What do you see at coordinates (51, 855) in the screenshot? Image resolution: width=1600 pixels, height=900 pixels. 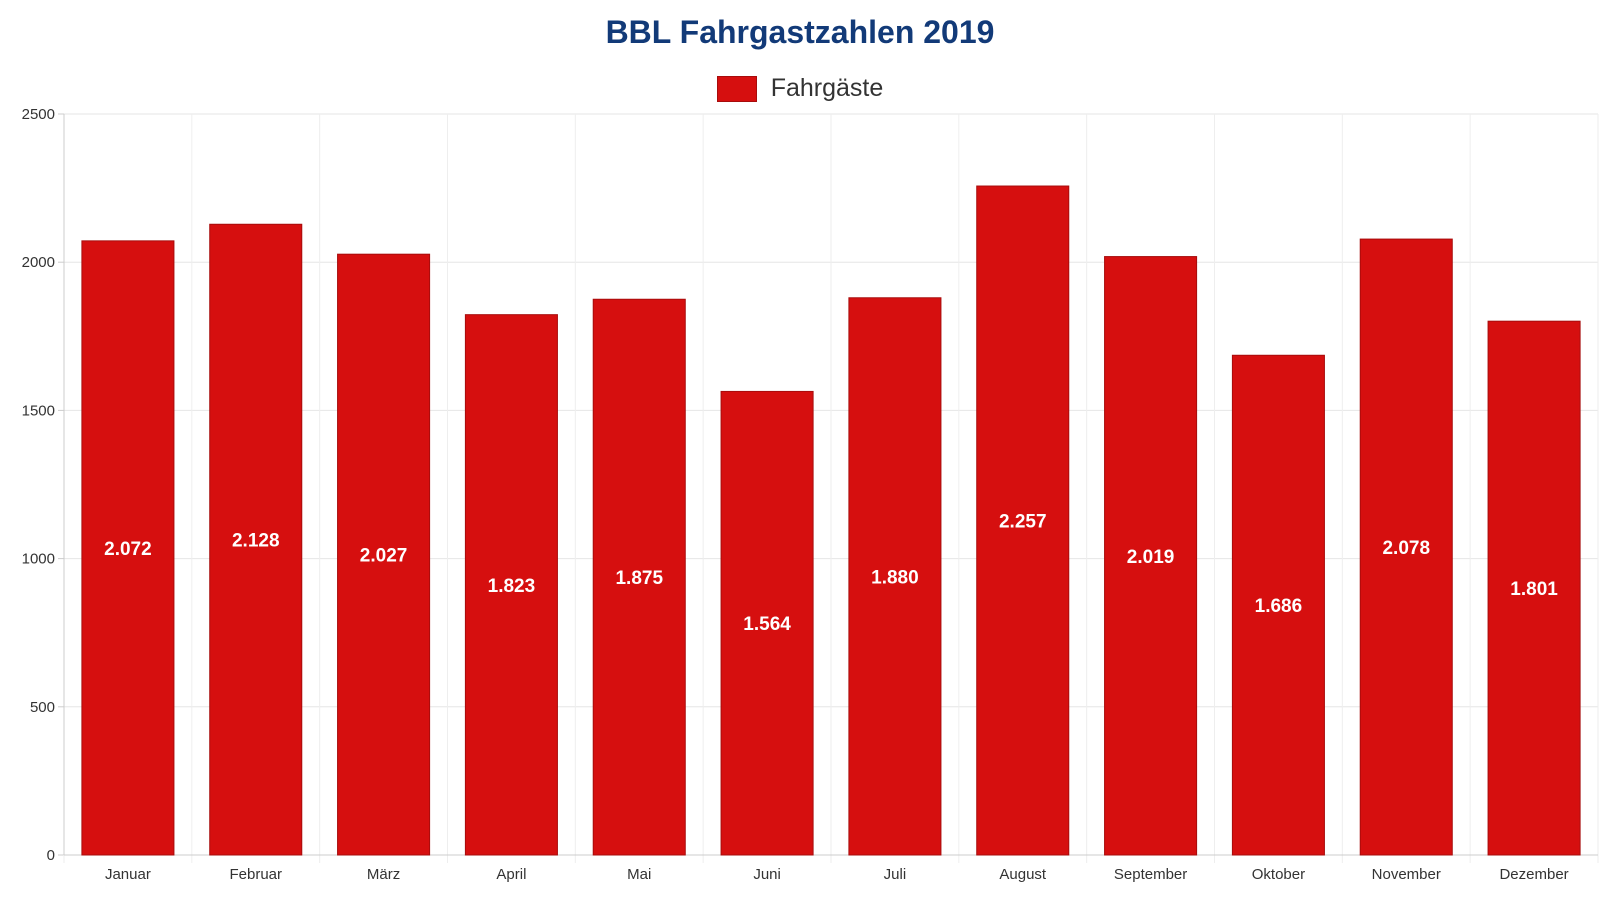 I see `y-tick-label: 0` at bounding box center [51, 855].